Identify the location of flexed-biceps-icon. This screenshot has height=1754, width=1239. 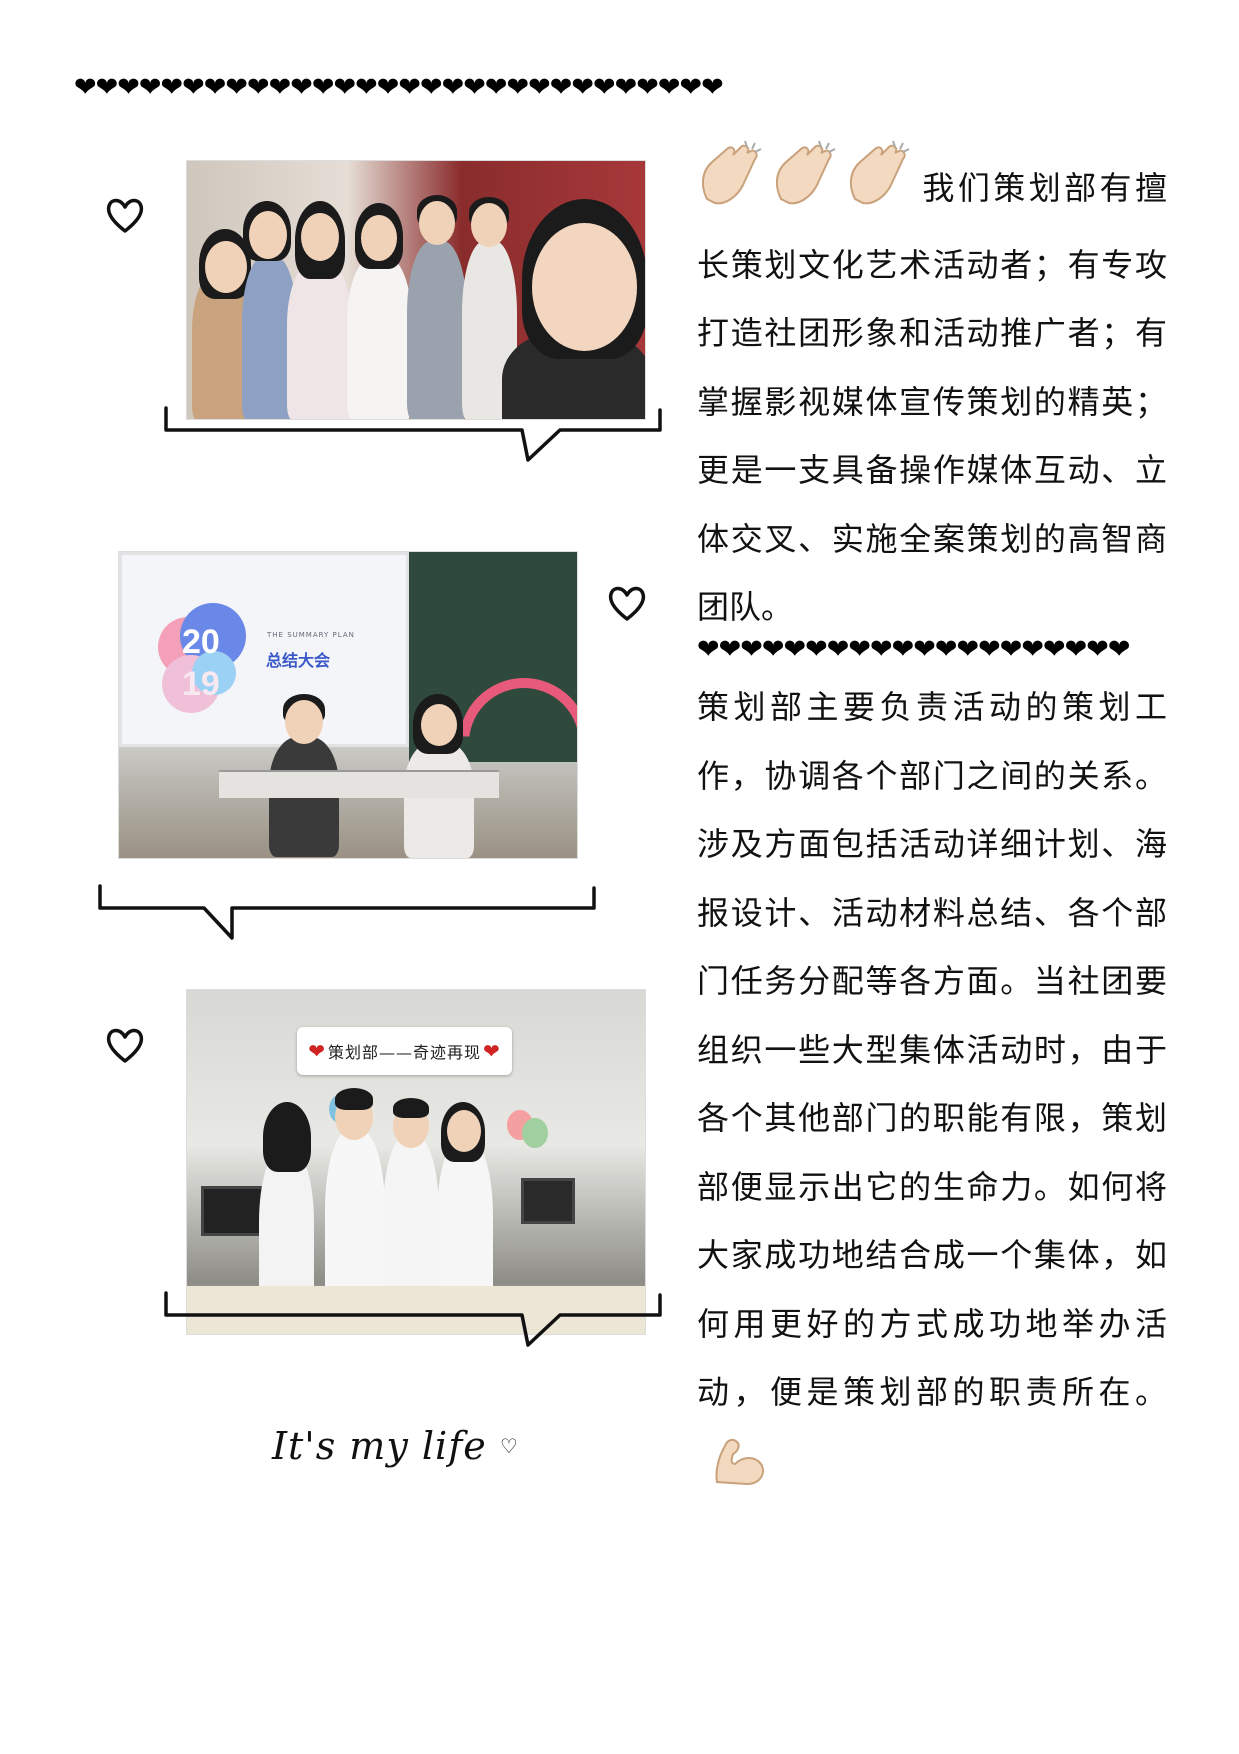
(739, 1472).